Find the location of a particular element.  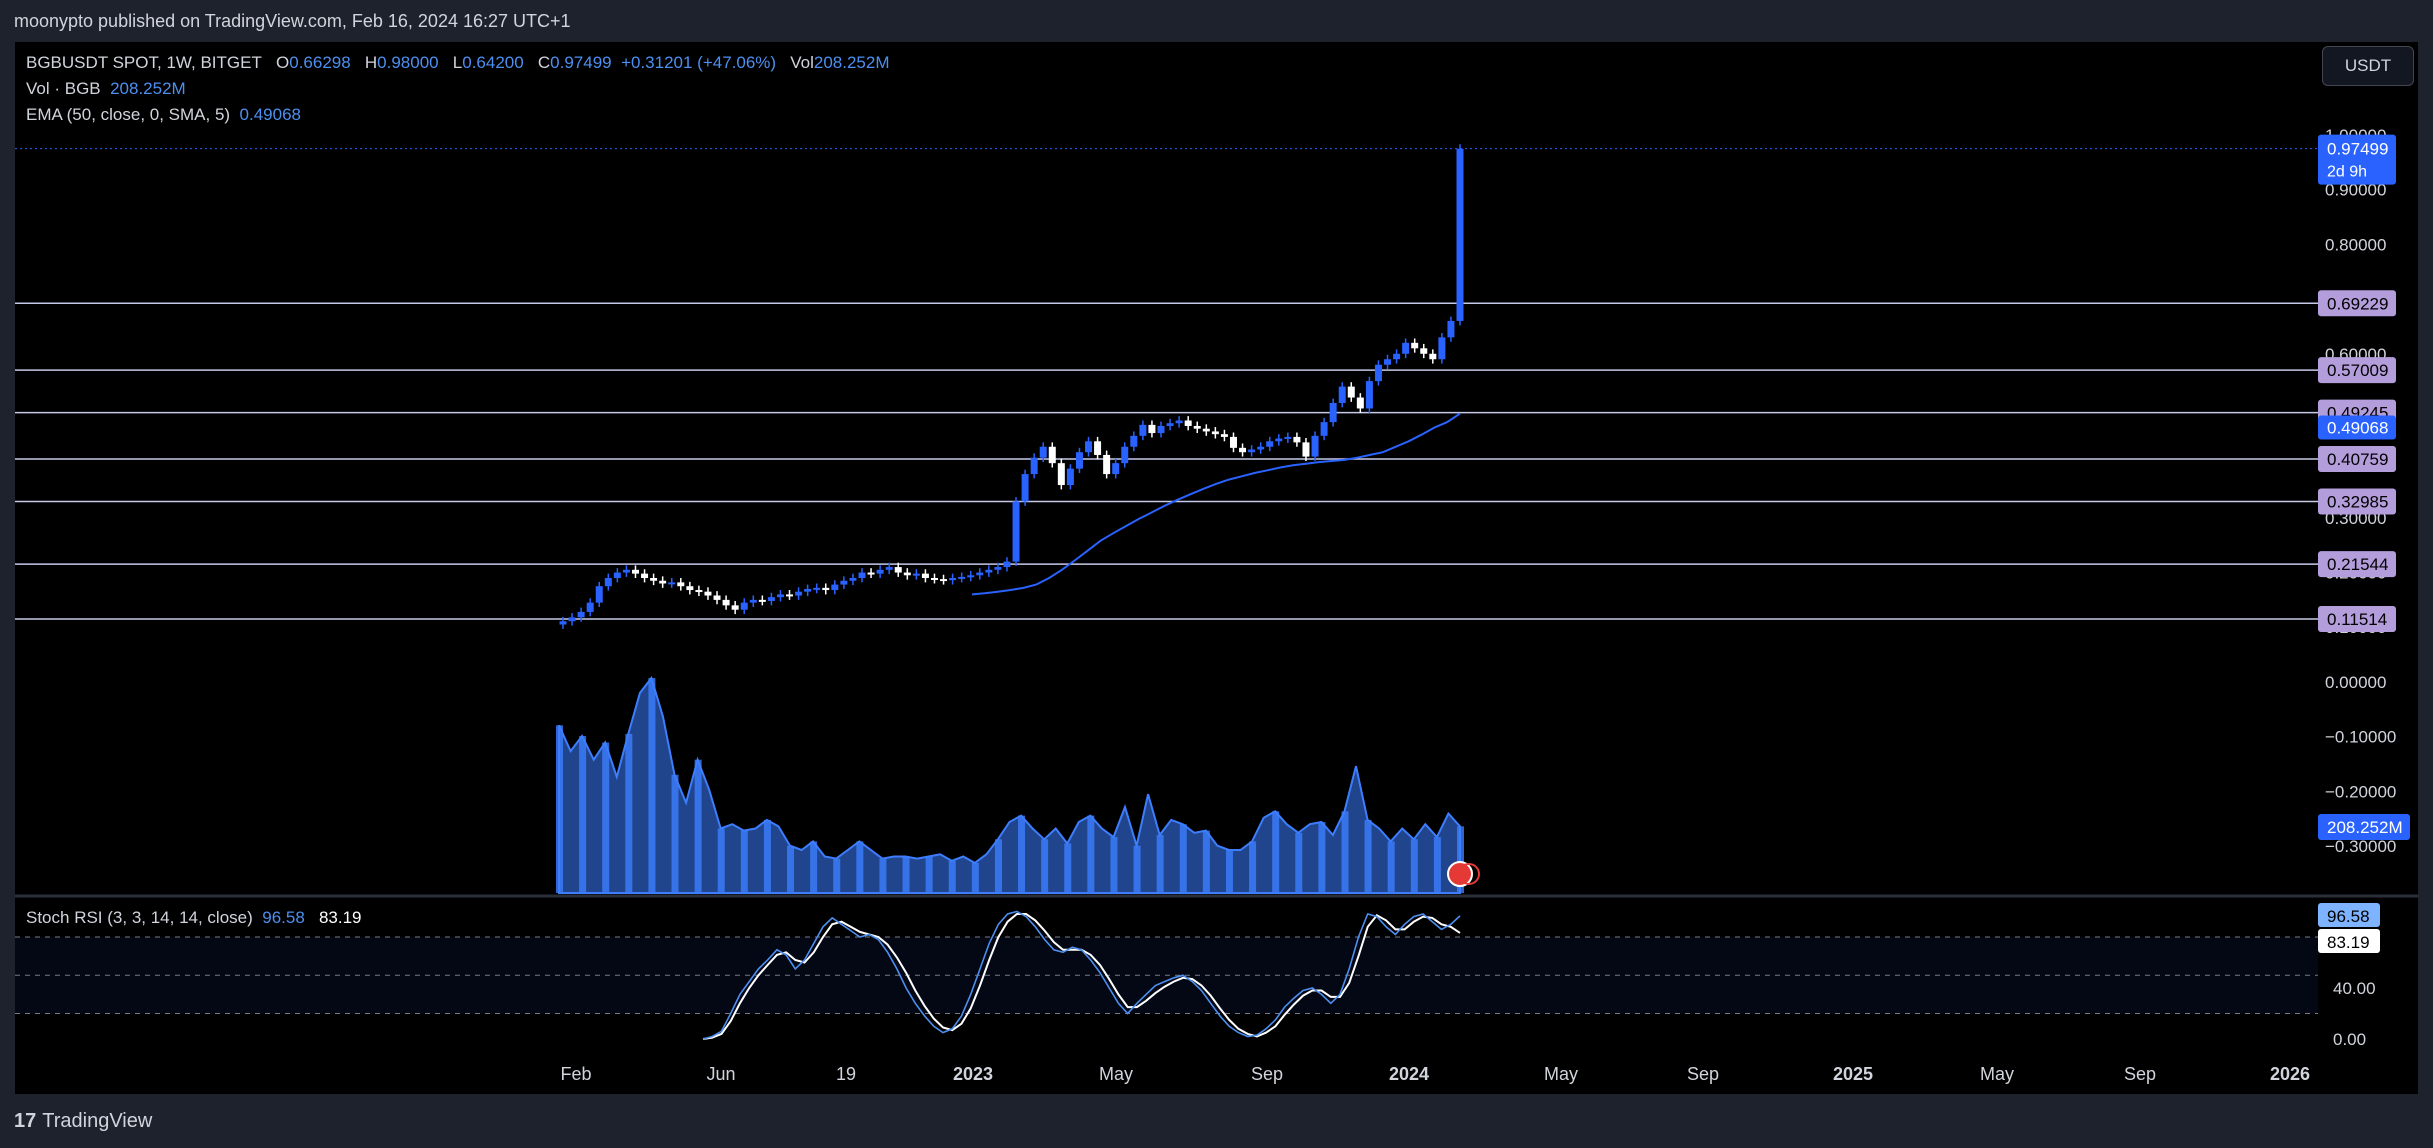

vol-label: Vol is located at coordinates (802, 62).